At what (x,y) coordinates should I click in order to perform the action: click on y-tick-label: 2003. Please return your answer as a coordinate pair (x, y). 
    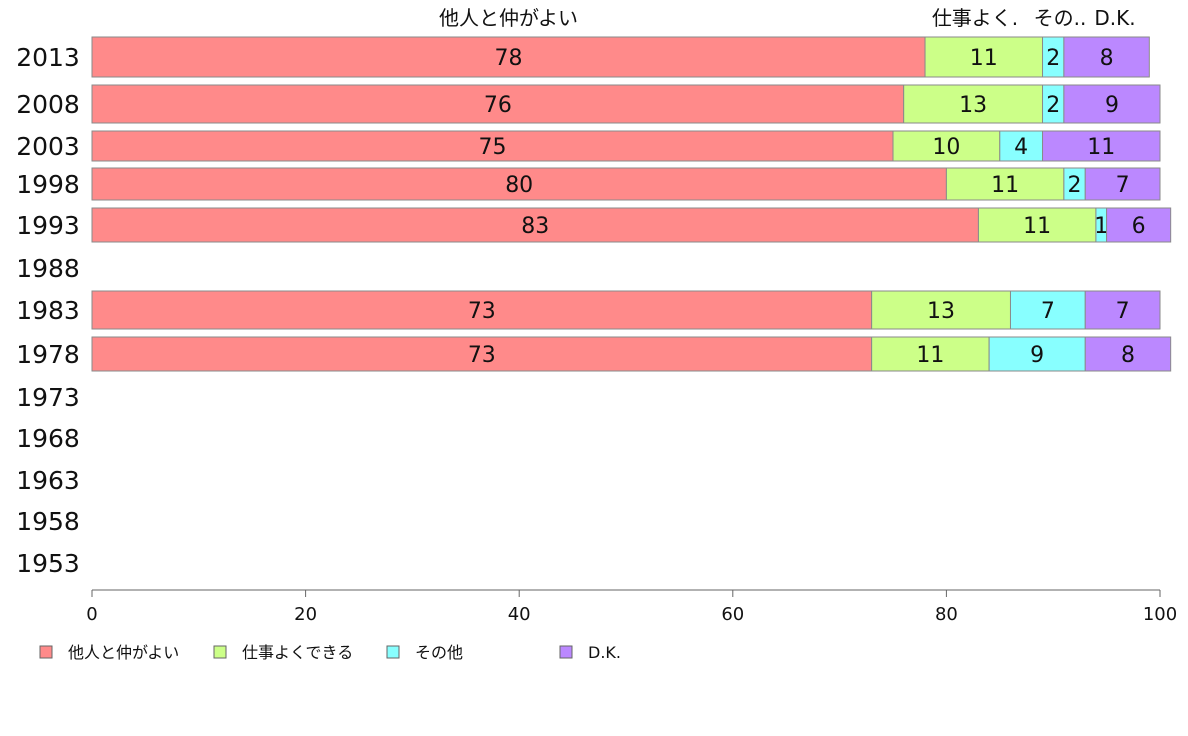
    Looking at the image, I should click on (48, 146).